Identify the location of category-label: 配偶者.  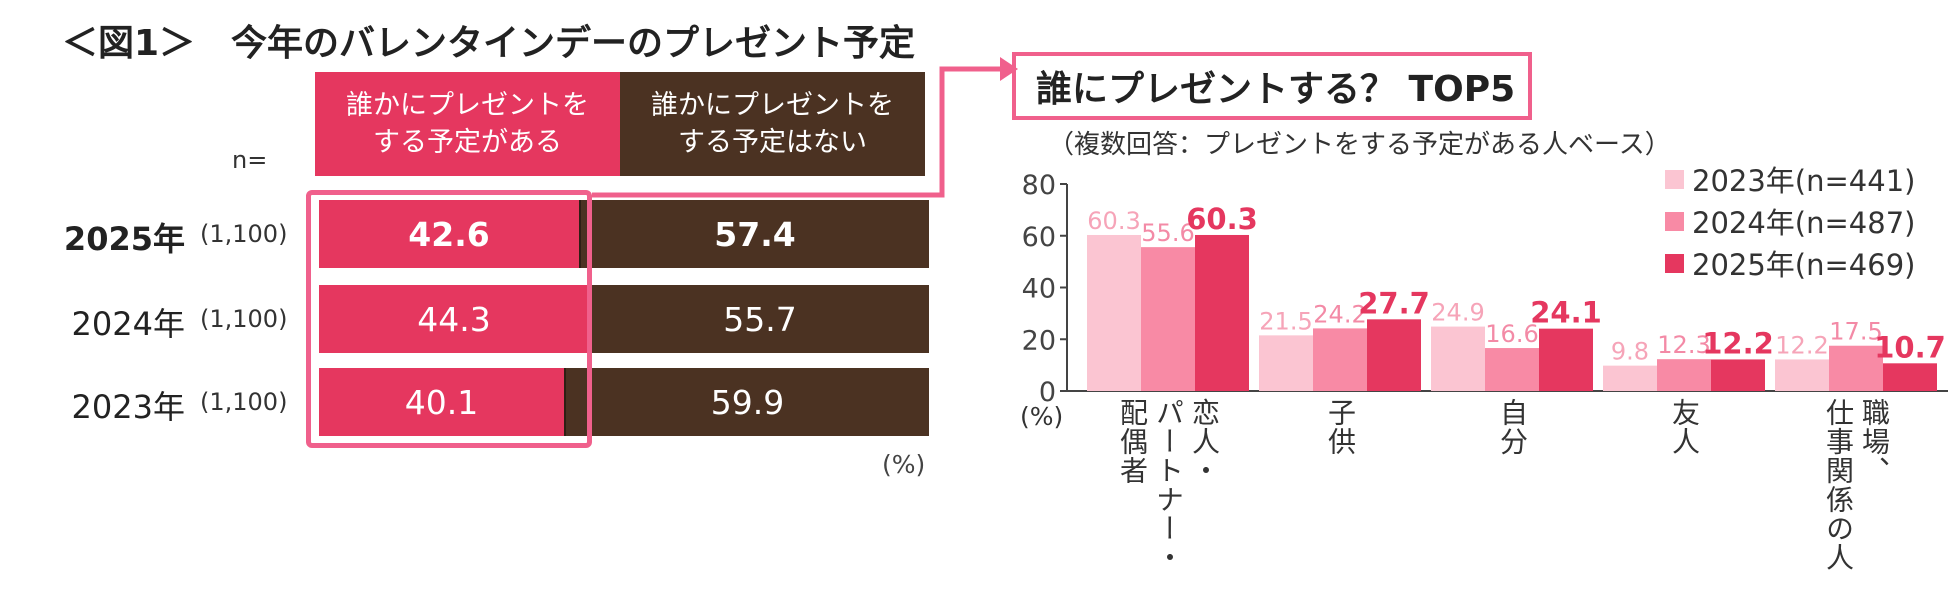
(1132, 441).